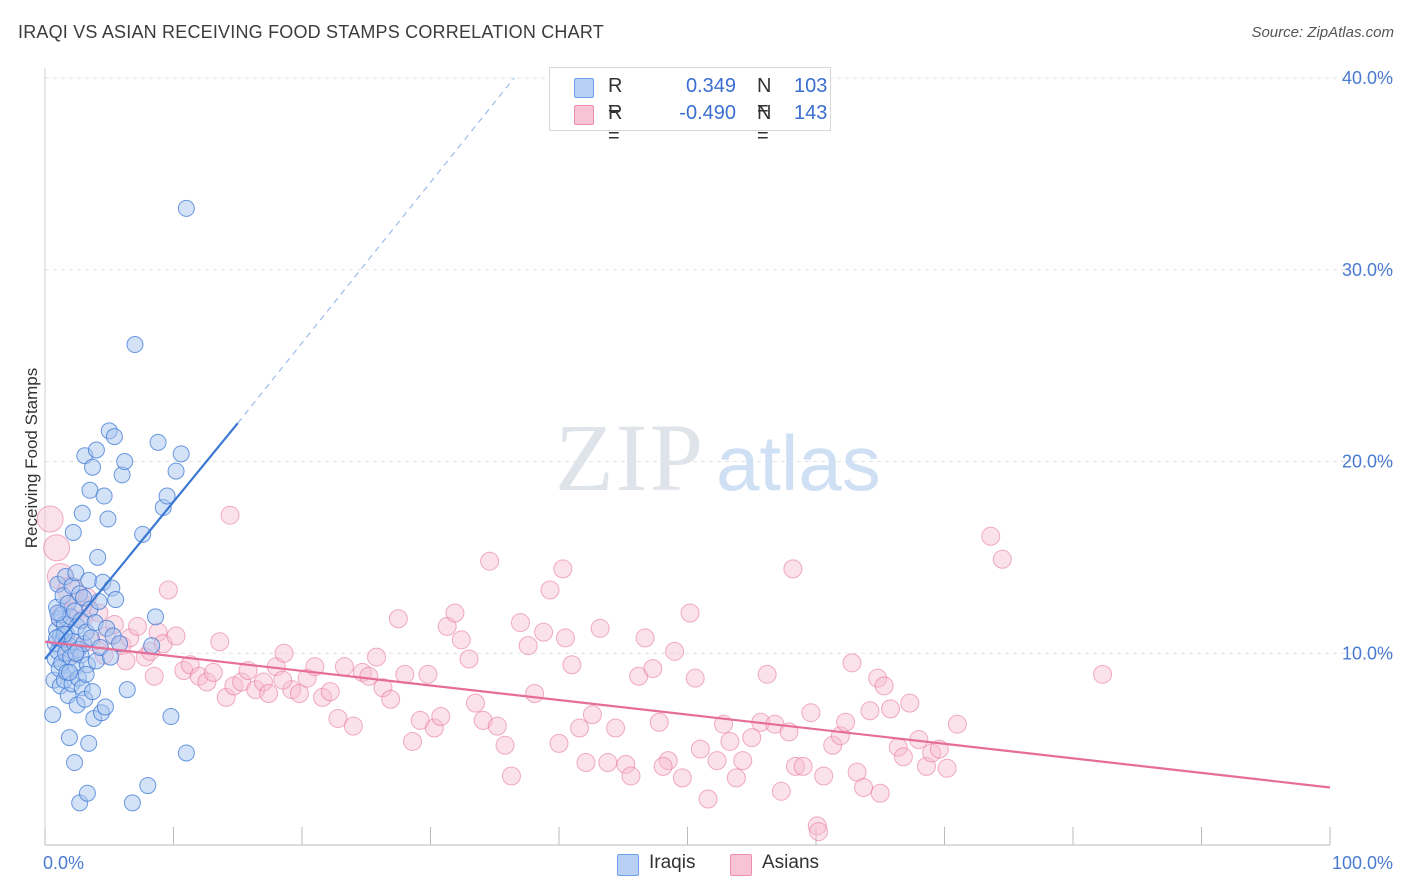 The height and width of the screenshot is (892, 1406). I want to click on y-axis-label: Receiving Food Stamps, so click(31, 458).